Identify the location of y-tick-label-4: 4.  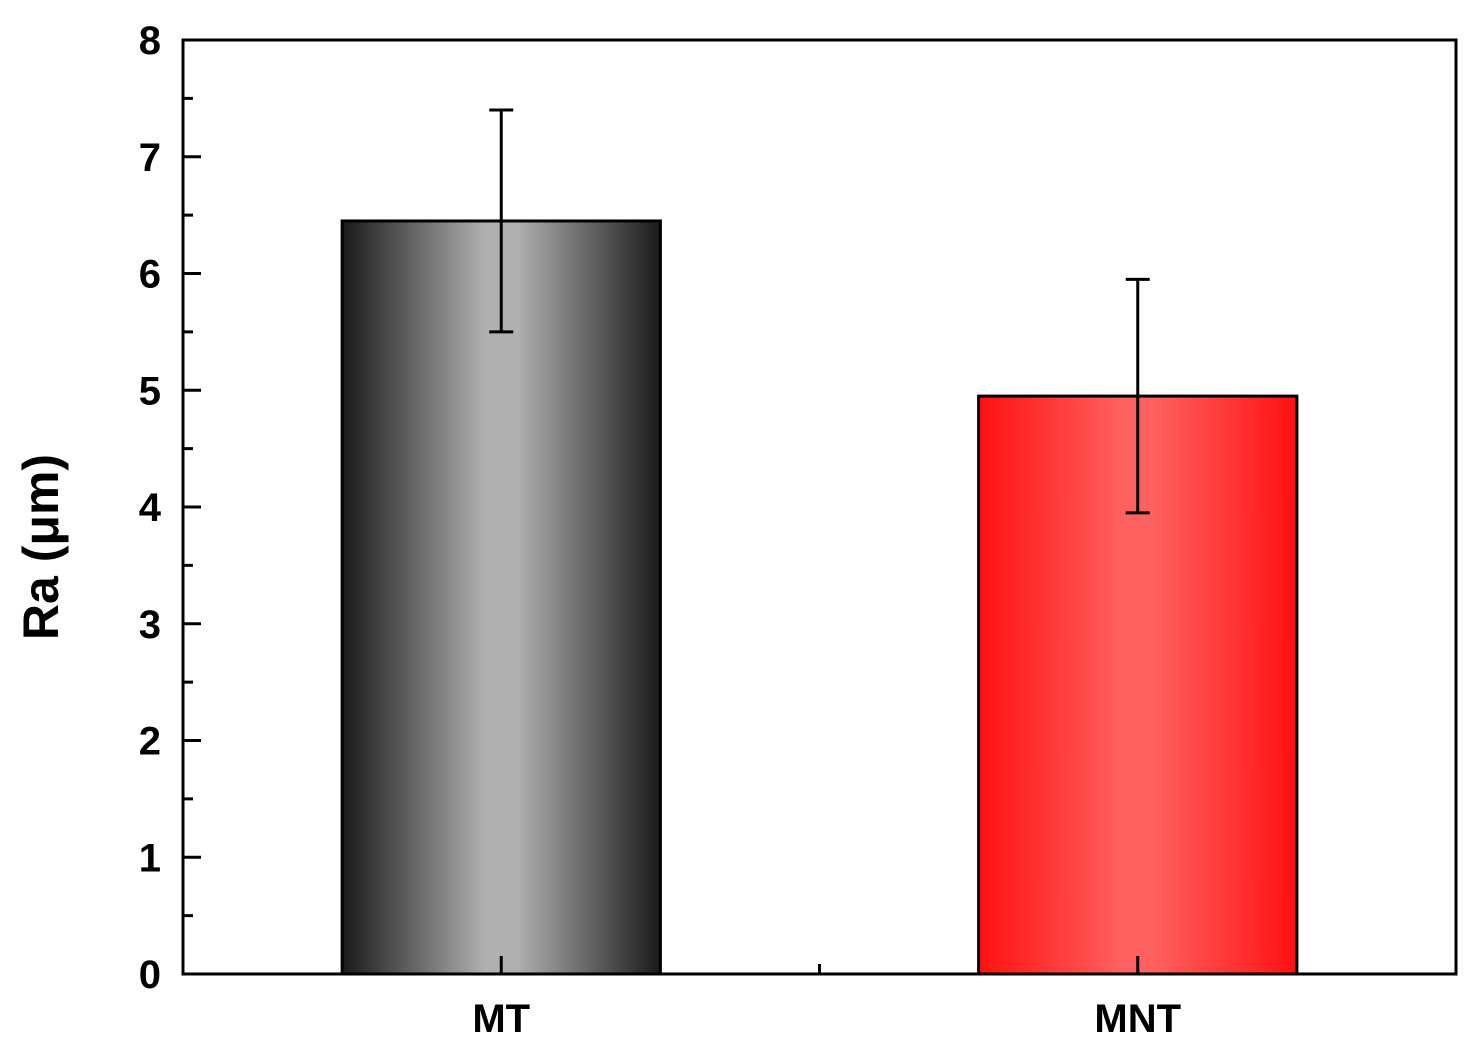
(150, 508).